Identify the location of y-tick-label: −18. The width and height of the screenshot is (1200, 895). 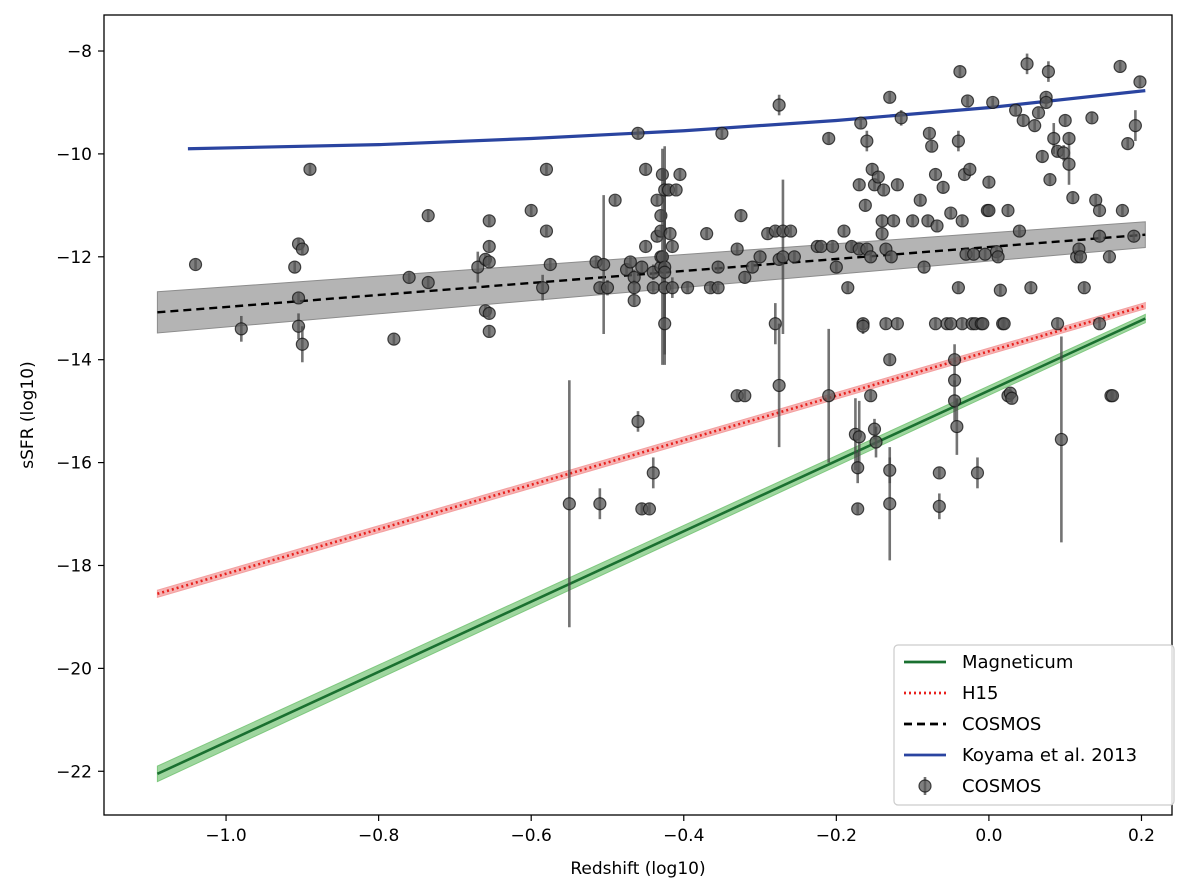
(74, 566).